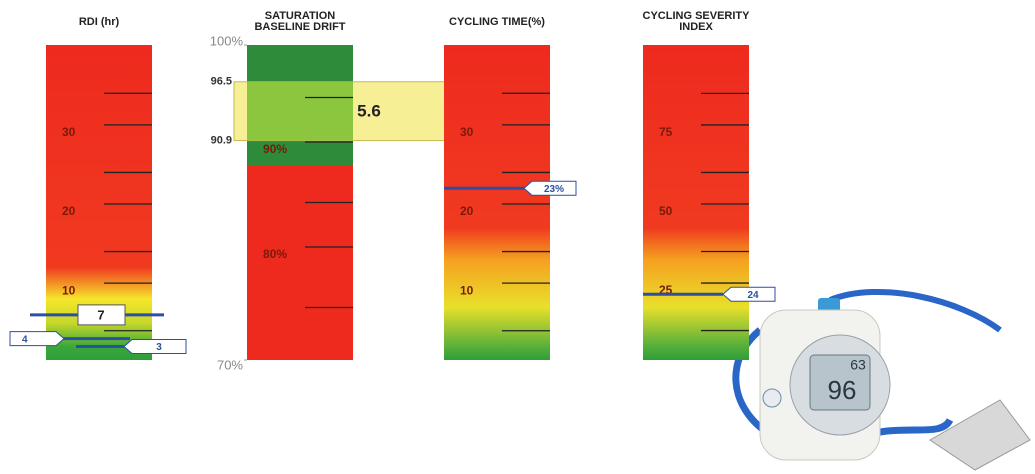 The image size is (1035, 474). I want to click on gauge-title: RDI (hr), so click(99, 22).